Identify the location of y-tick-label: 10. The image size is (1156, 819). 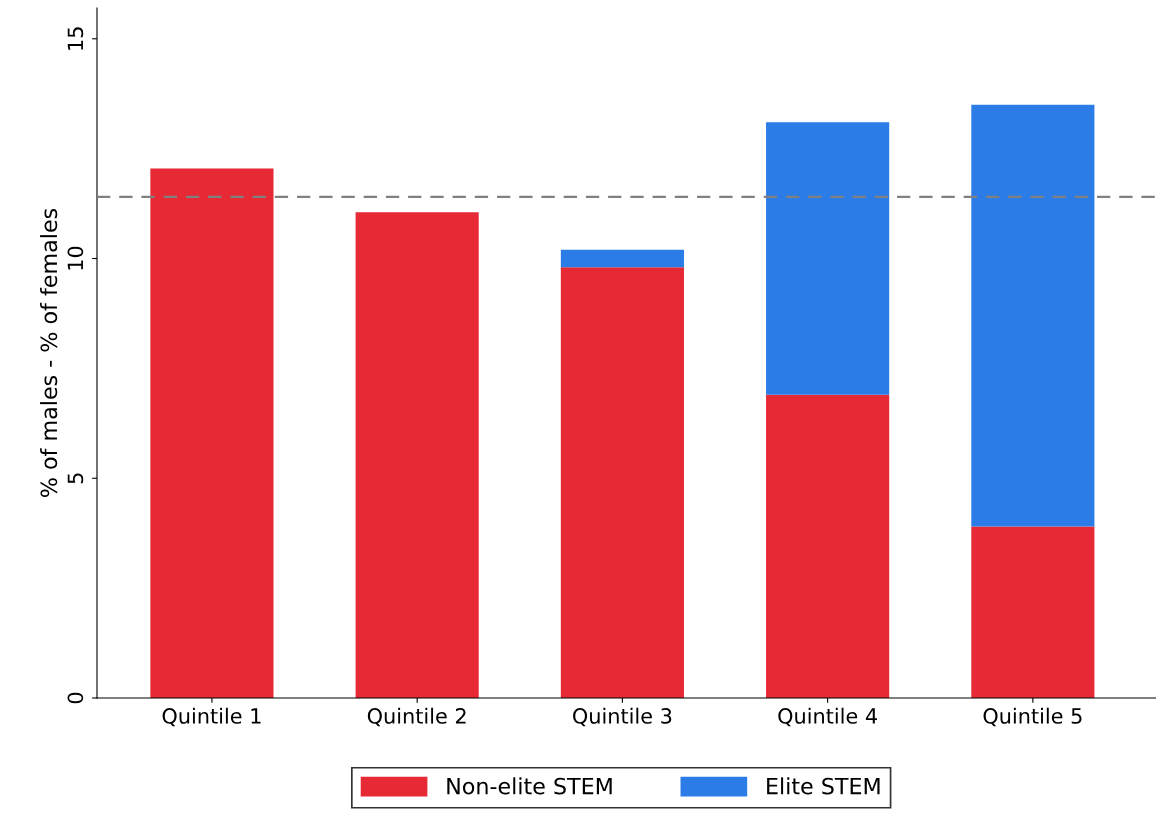
(75, 258).